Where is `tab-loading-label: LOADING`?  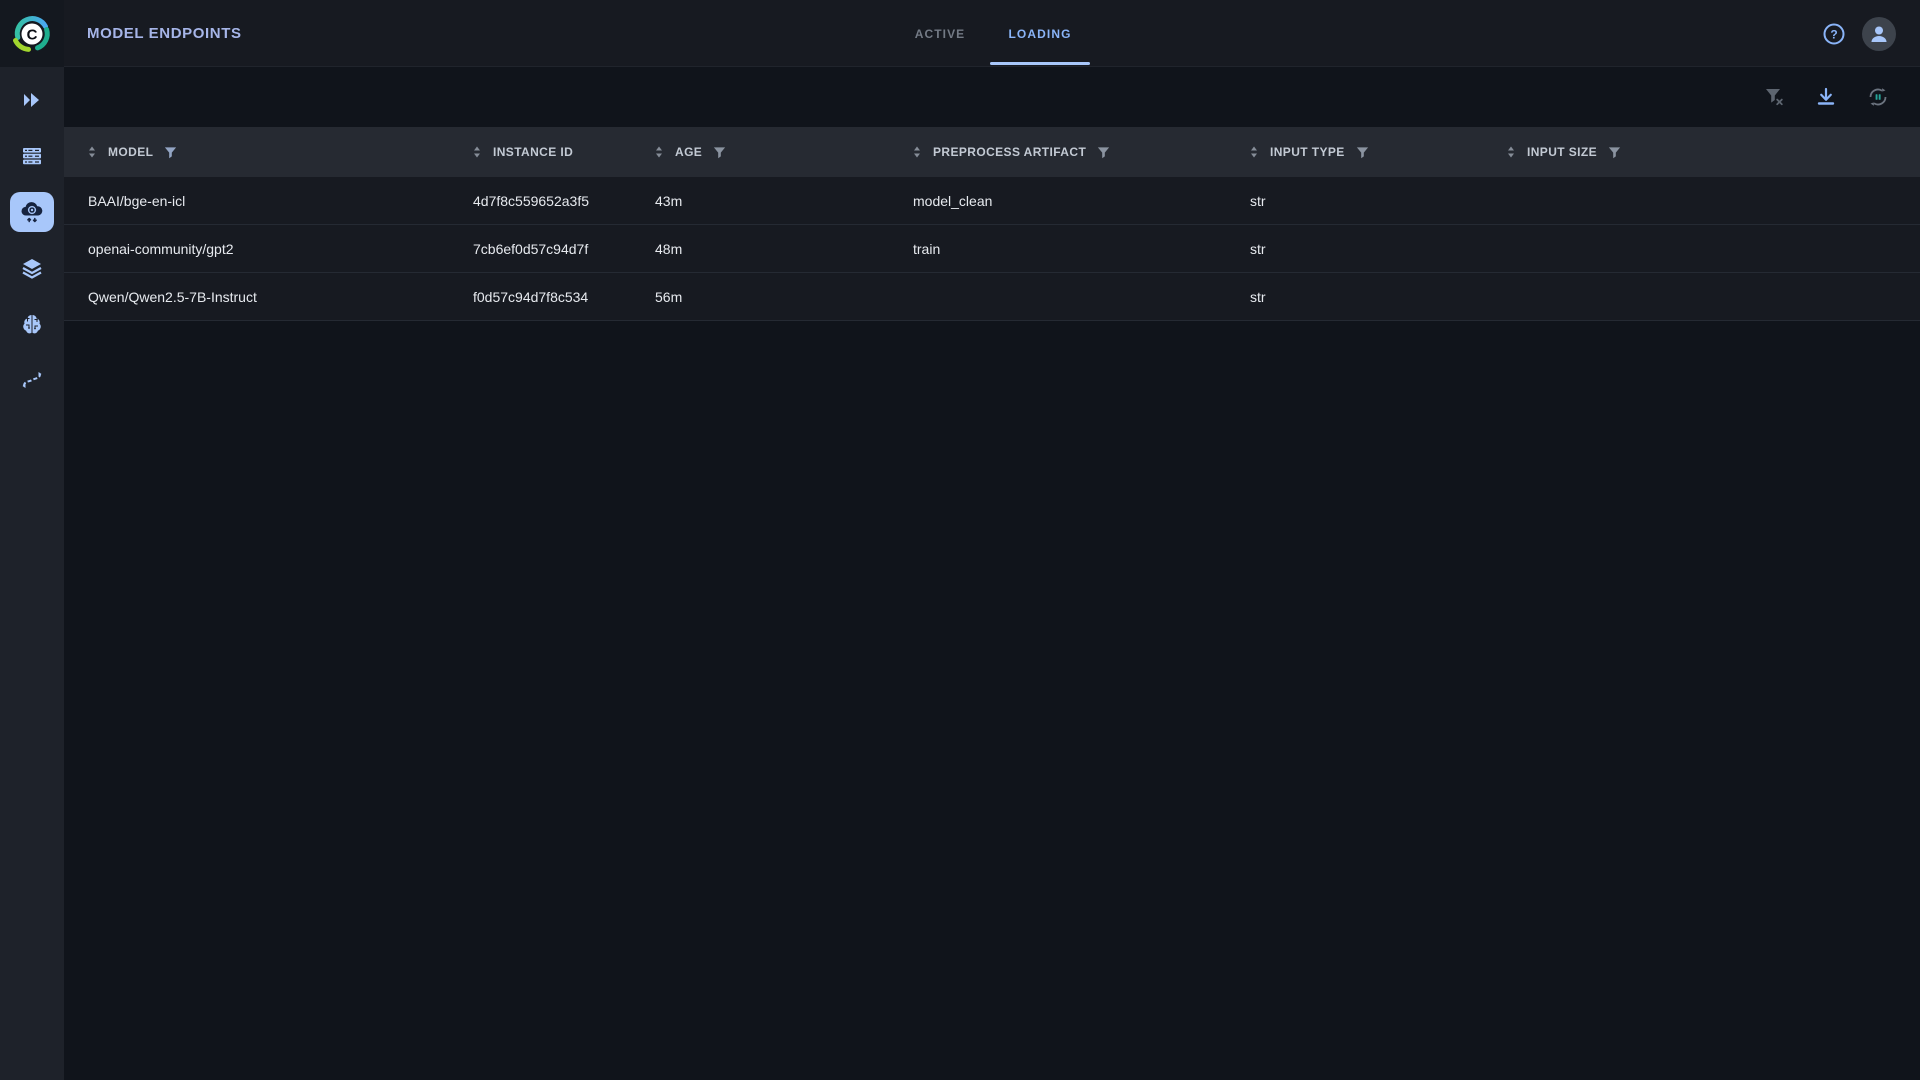
tab-loading-label: LOADING is located at coordinates (1040, 33).